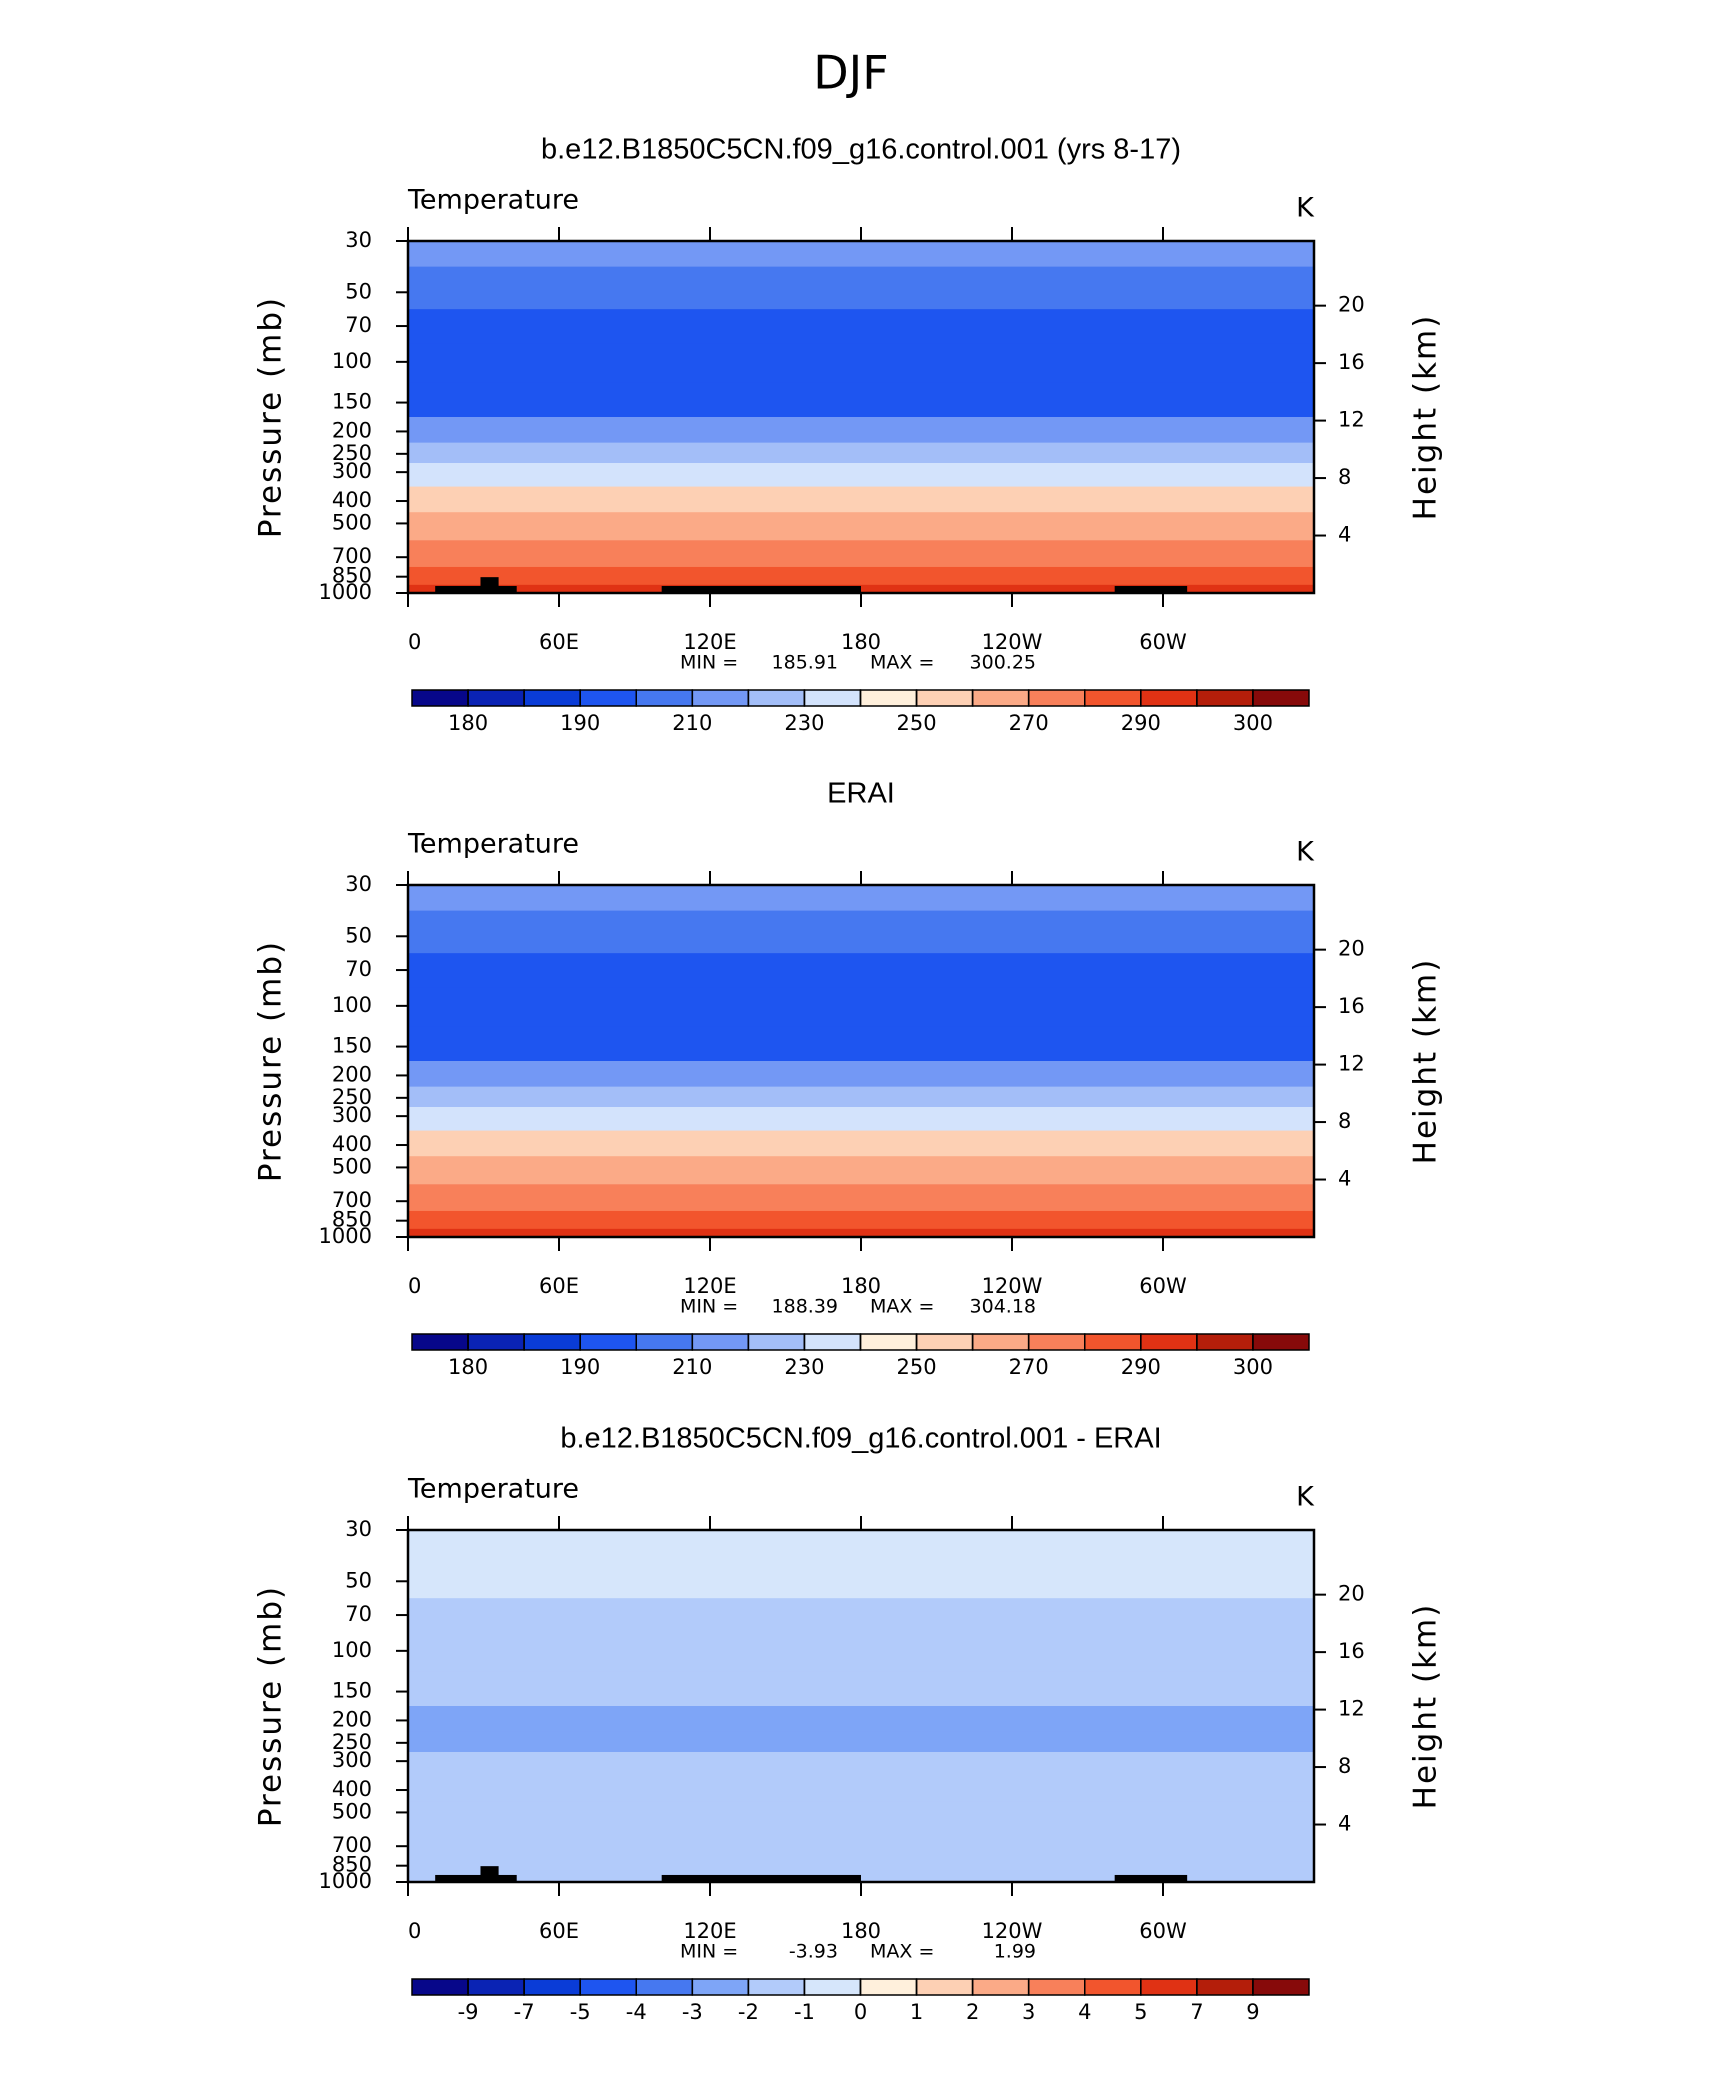 This screenshot has width=1710, height=2078. I want to click on max-value: 1.99, so click(1015, 1952).